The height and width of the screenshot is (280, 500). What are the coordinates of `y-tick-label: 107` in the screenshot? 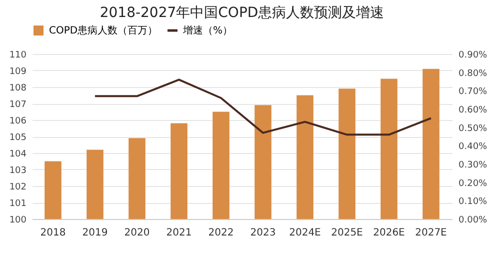 It's located at (17, 105).